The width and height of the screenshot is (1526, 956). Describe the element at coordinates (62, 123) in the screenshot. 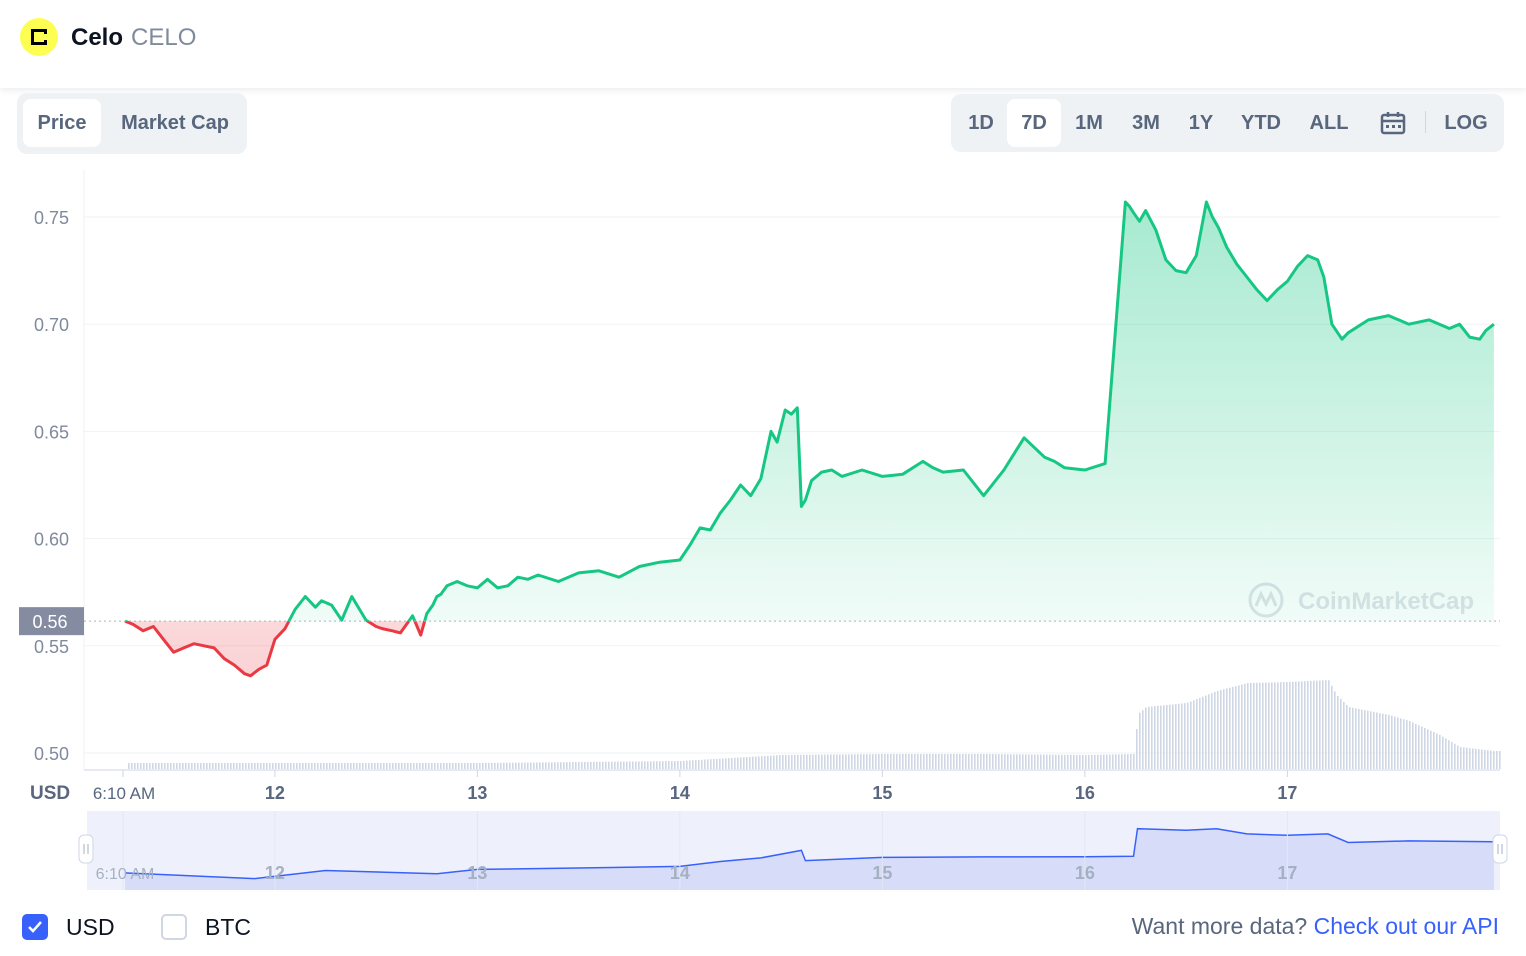

I see `tab-price: Price` at that location.